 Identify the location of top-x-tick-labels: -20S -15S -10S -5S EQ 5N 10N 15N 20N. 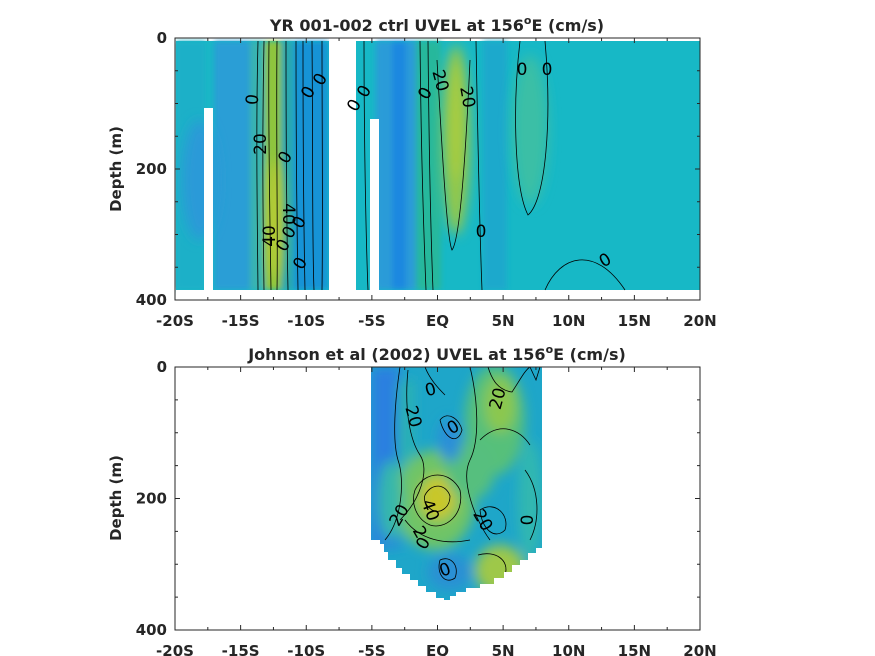
(436, 321).